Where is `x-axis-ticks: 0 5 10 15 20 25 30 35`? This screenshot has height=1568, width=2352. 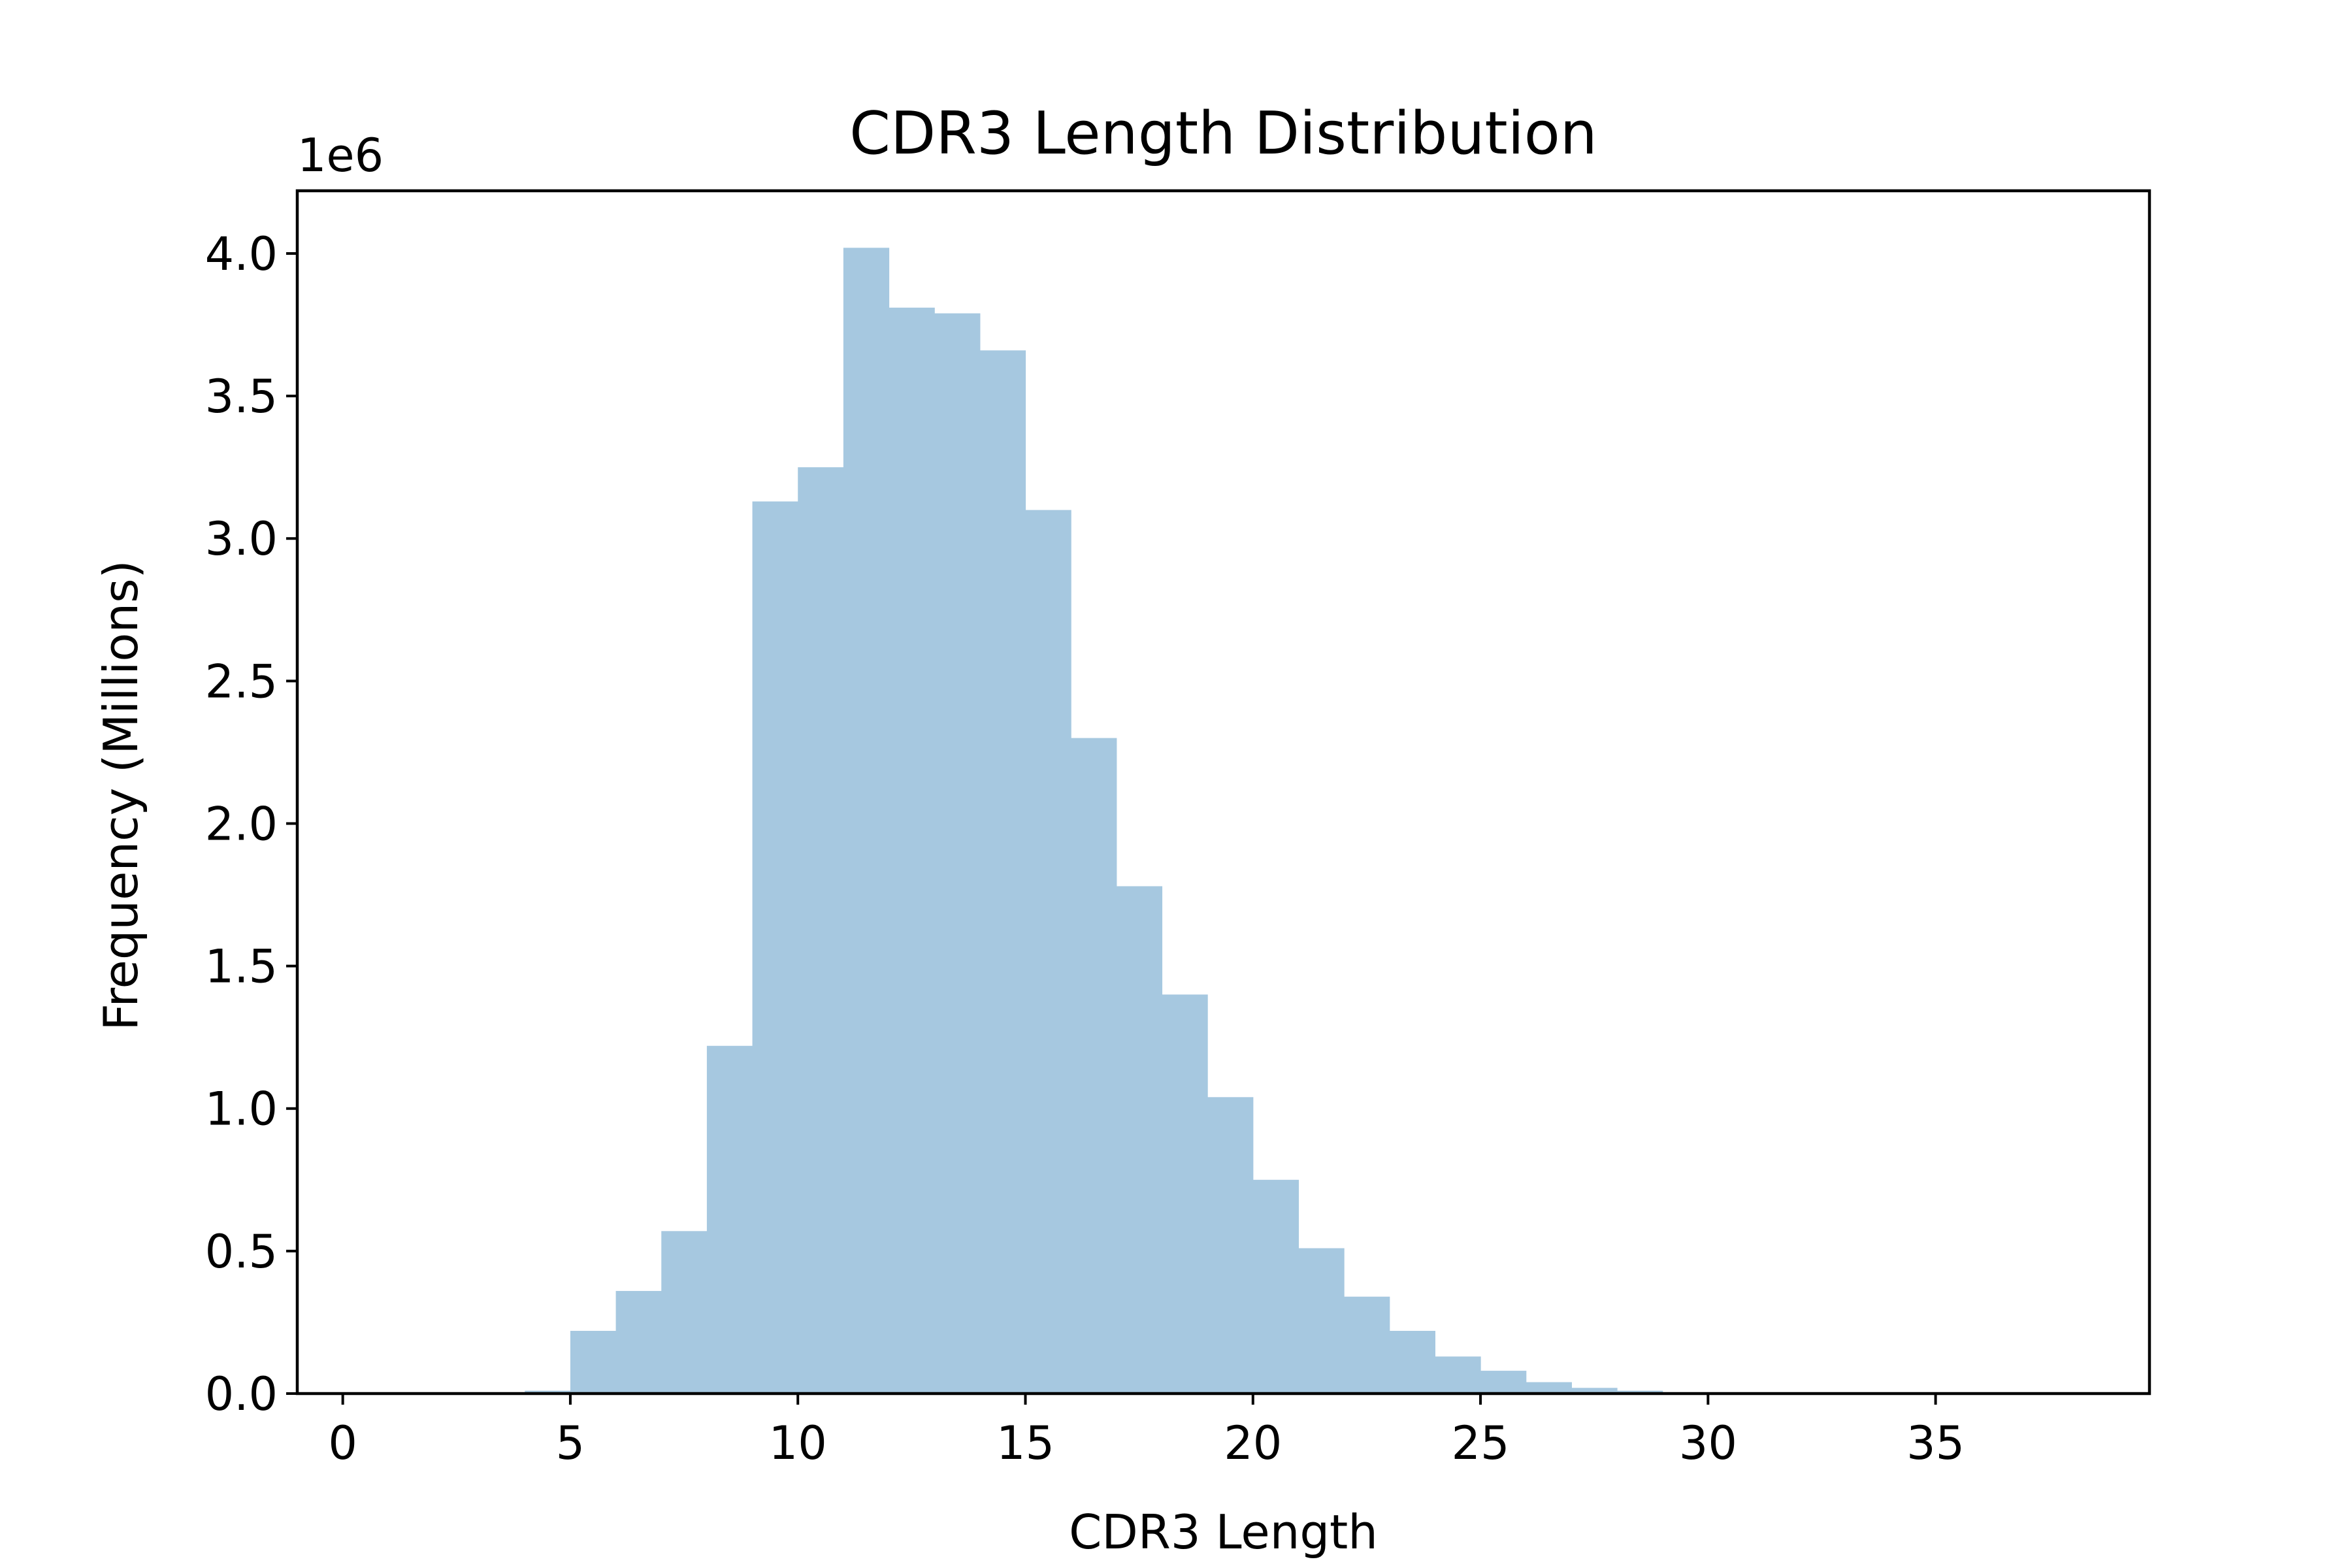 x-axis-ticks: 0 5 10 15 20 25 30 35 is located at coordinates (1146, 1432).